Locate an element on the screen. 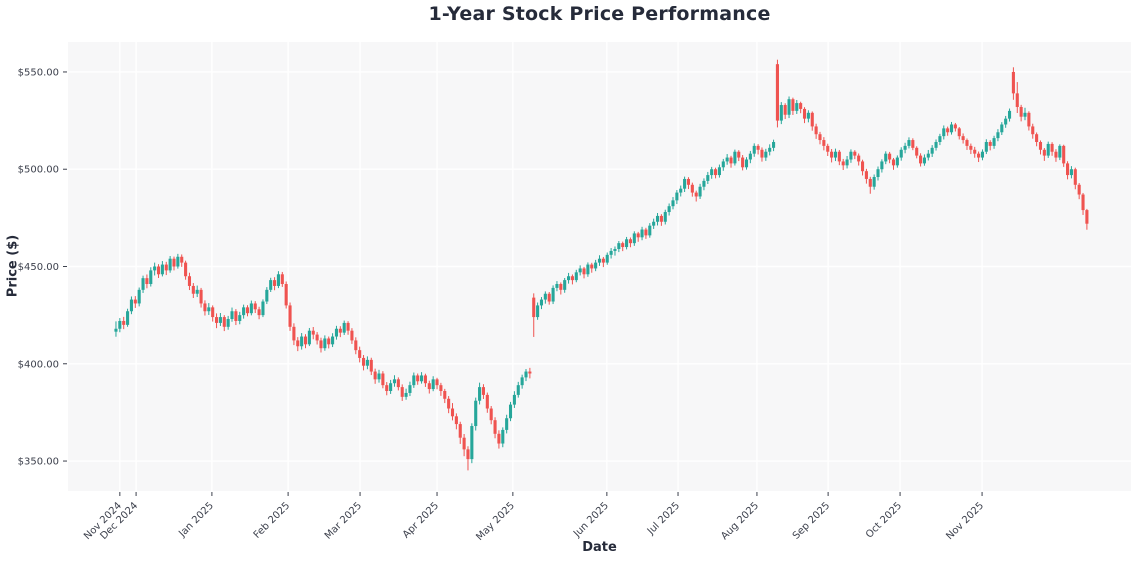  y-axis-label: Price ($) is located at coordinates (13, 266).